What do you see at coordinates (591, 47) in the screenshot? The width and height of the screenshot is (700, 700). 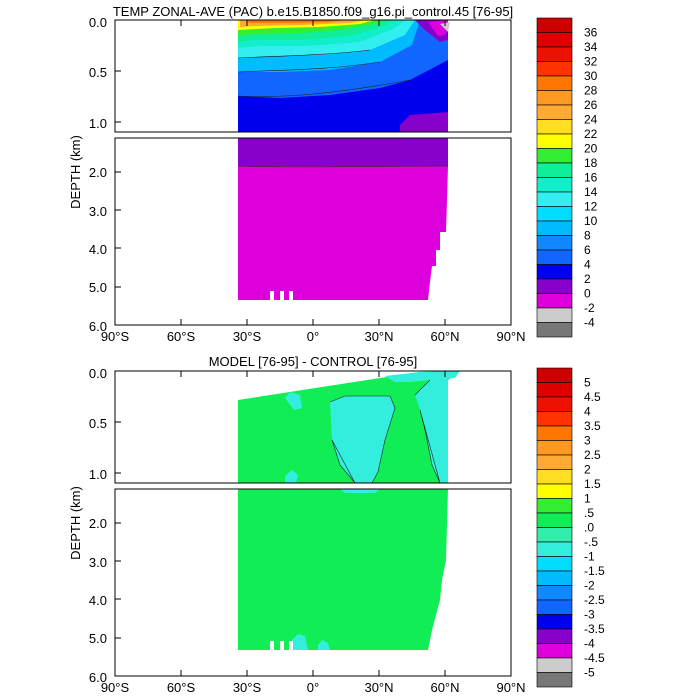 I see `colorbar-label: 34` at bounding box center [591, 47].